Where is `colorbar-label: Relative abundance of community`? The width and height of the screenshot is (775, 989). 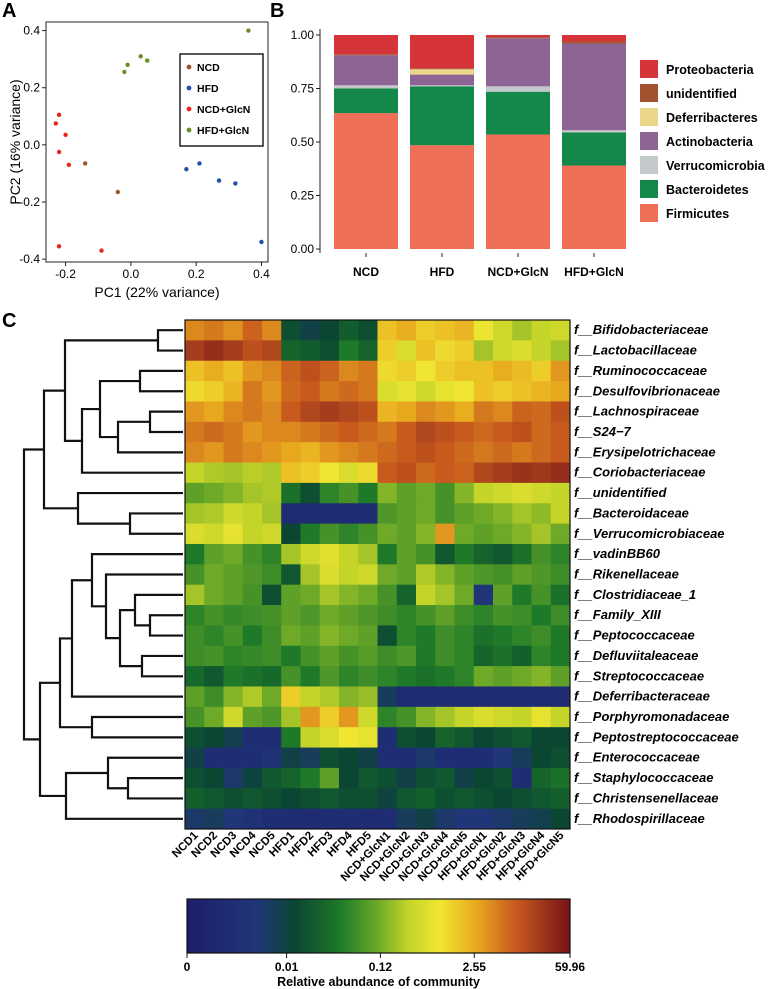
colorbar-label: Relative abundance of community is located at coordinates (378, 982).